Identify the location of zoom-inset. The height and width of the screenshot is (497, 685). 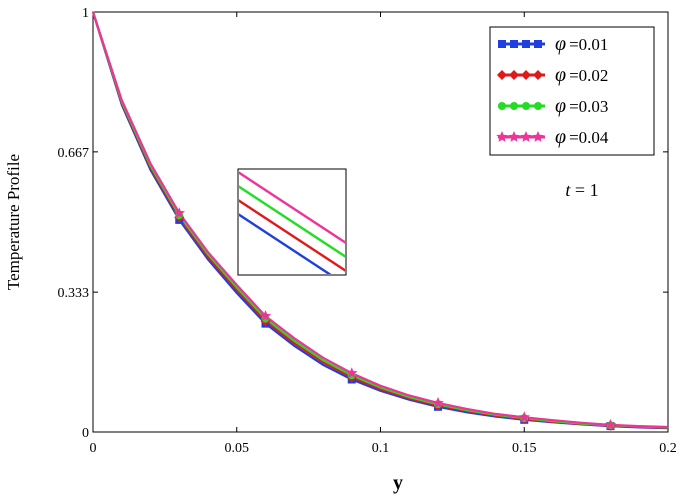
(292, 222).